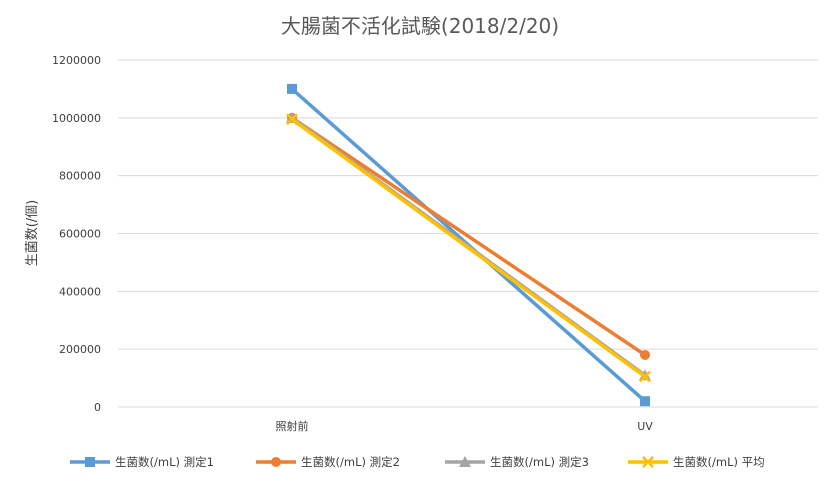 The width and height of the screenshot is (840, 487). I want to click on legend-item: 生菌数(/mL) 測定1, so click(142, 462).